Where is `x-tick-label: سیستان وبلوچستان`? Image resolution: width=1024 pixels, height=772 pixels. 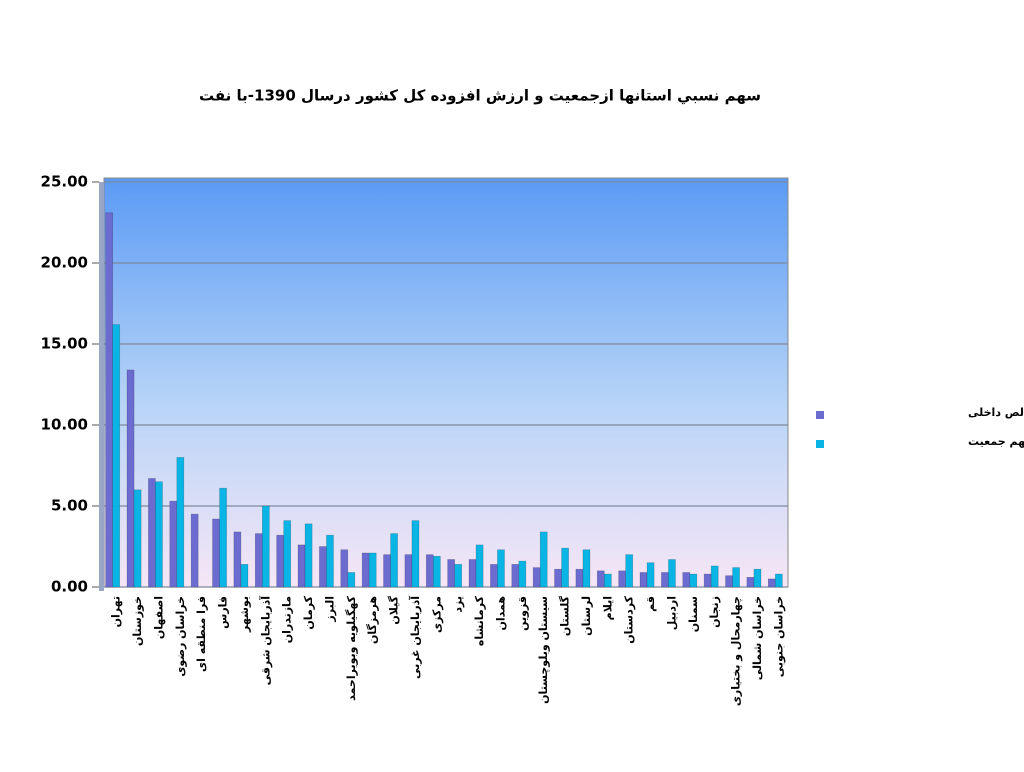 x-tick-label: سیستان وبلوچستان is located at coordinates (543, 650).